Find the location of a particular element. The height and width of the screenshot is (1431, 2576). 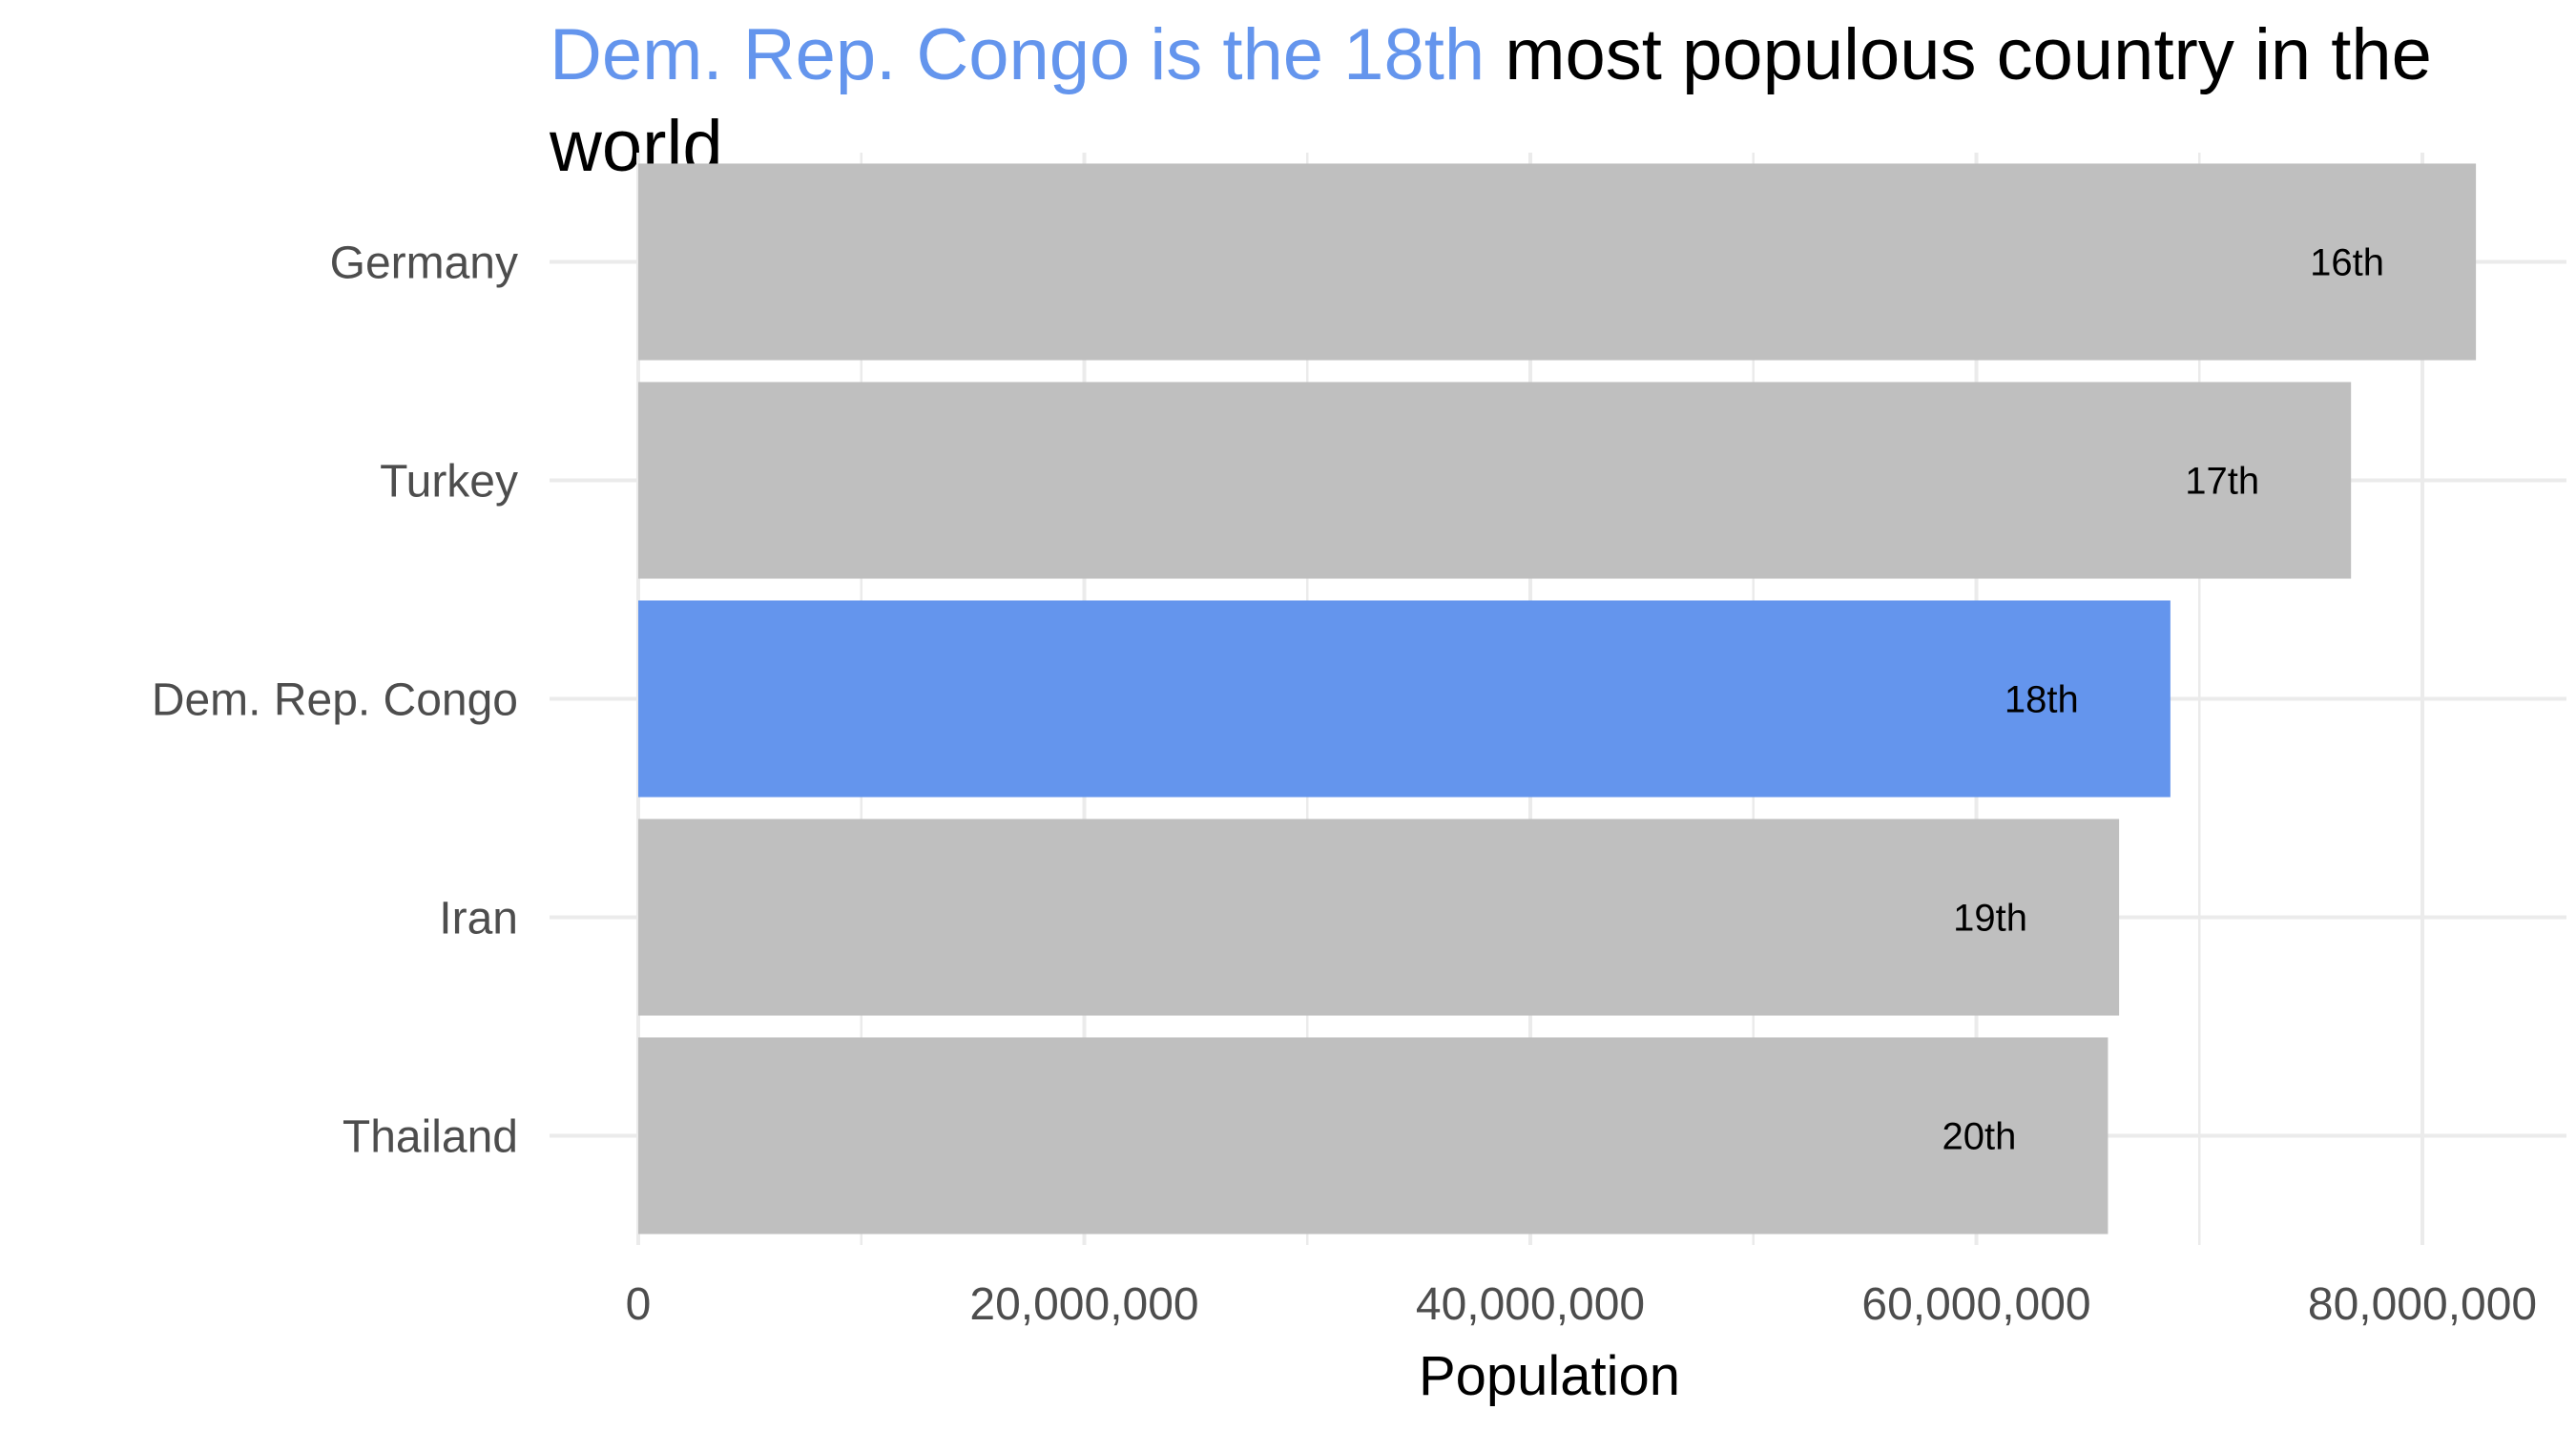

x-tick-label: 80,000,000 is located at coordinates (2422, 1304).